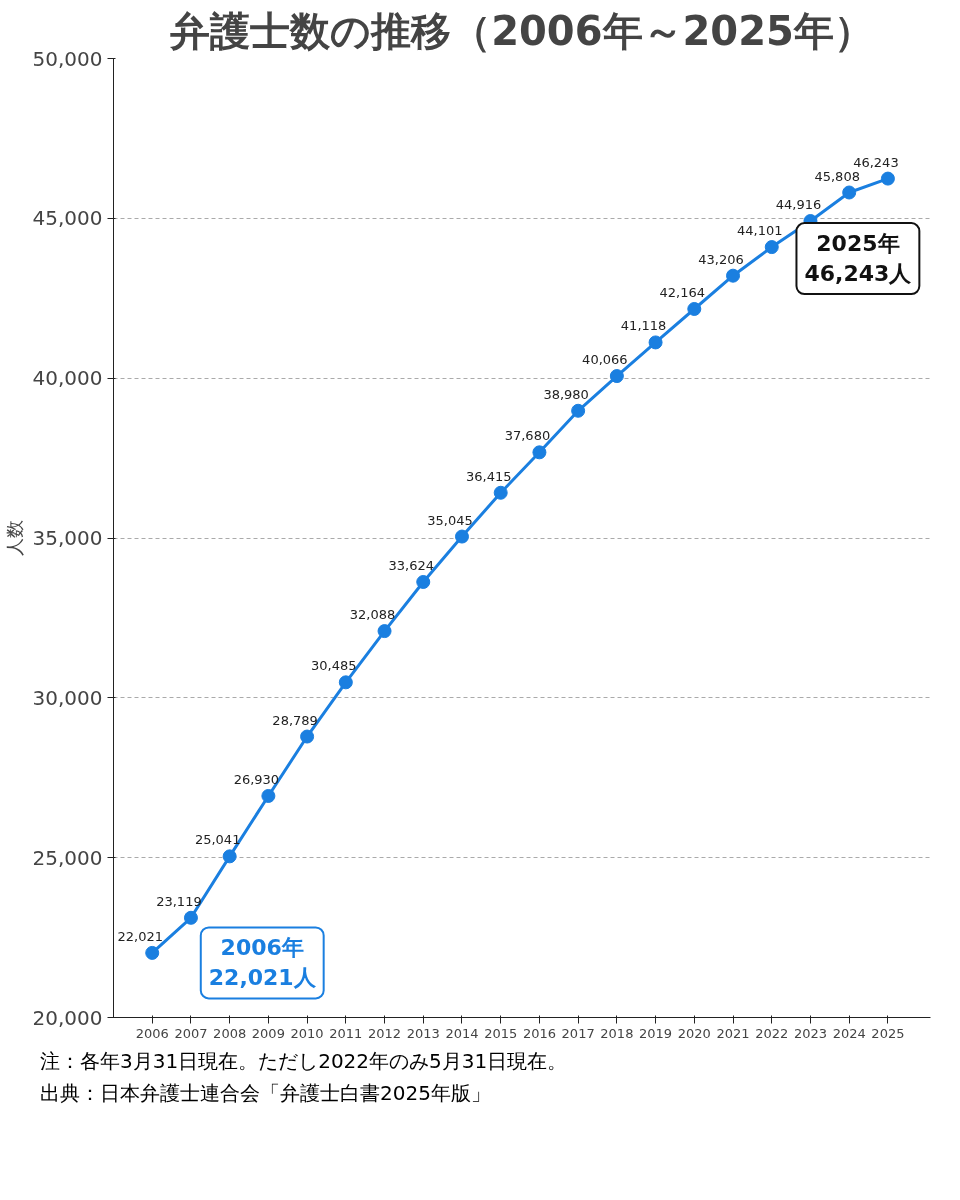 This screenshot has width=960, height=1200. I want to click on text: 41,118, so click(643, 326).